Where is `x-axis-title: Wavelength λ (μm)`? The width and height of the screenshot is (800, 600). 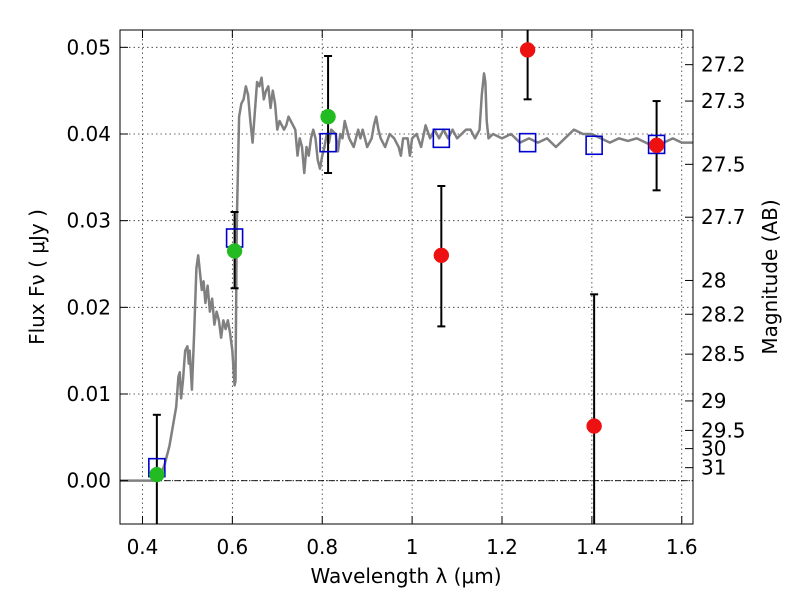 x-axis-title: Wavelength λ (μm) is located at coordinates (405, 576).